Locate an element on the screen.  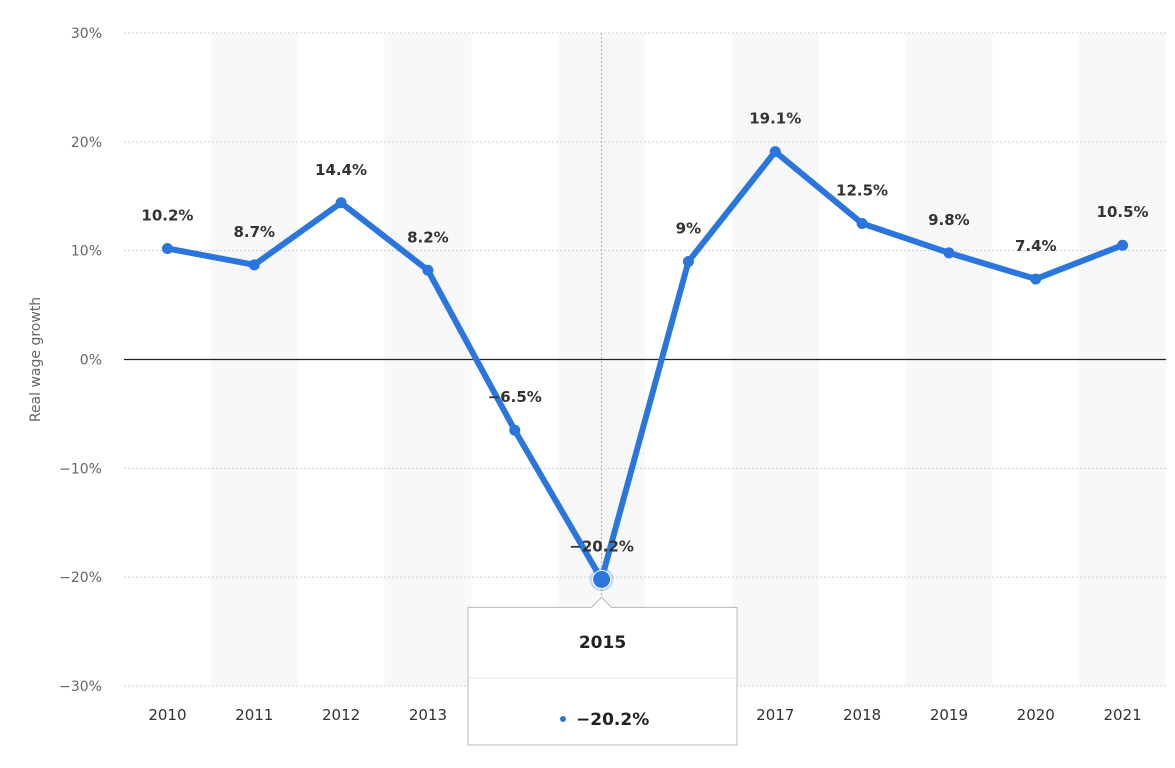
x-tick-label: 2013 is located at coordinates (428, 715).